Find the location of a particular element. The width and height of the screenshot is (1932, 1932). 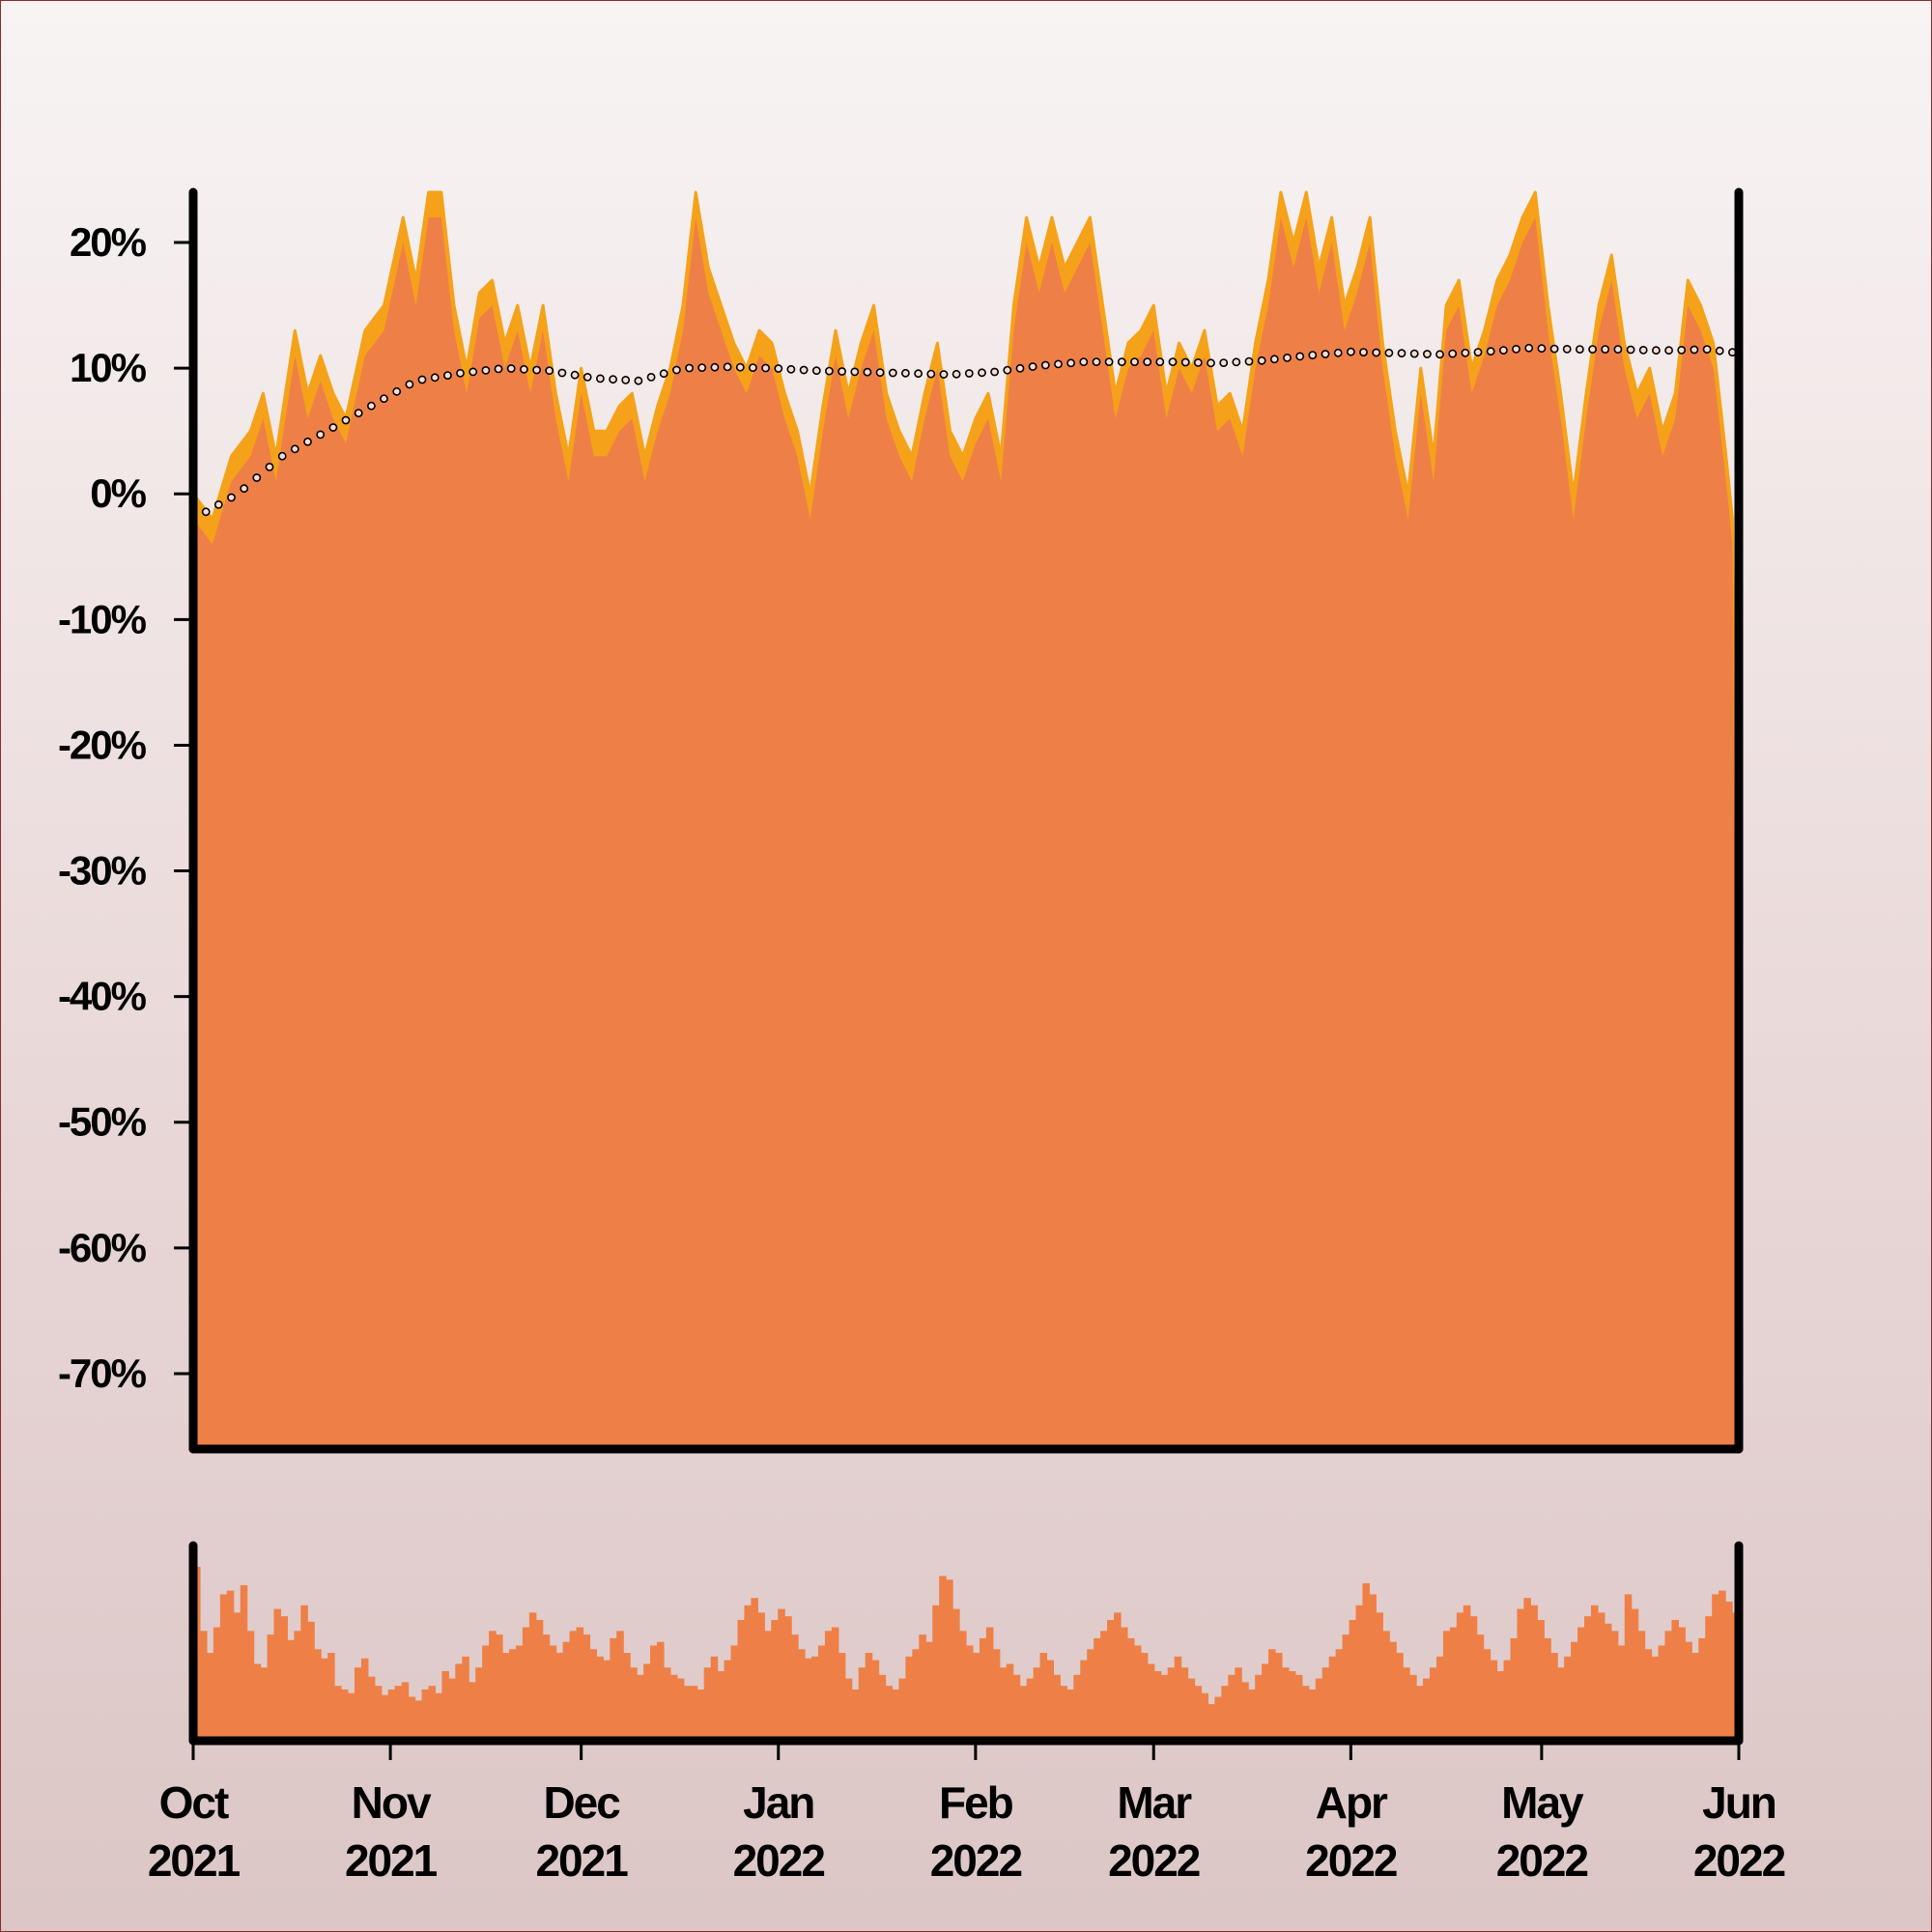

y-tick-label: -70% is located at coordinates (102, 1373).